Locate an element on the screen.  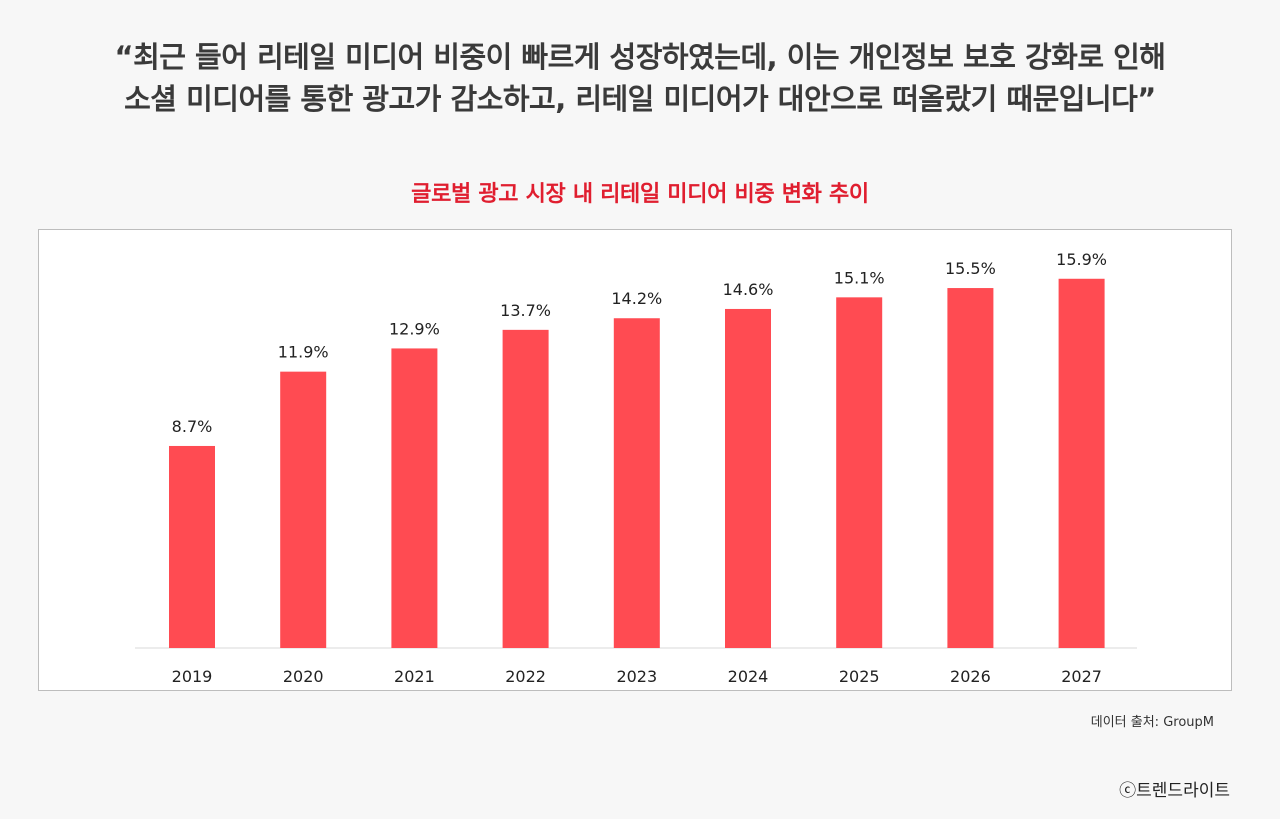
x-tick-2027: 2027 is located at coordinates (1081, 676).